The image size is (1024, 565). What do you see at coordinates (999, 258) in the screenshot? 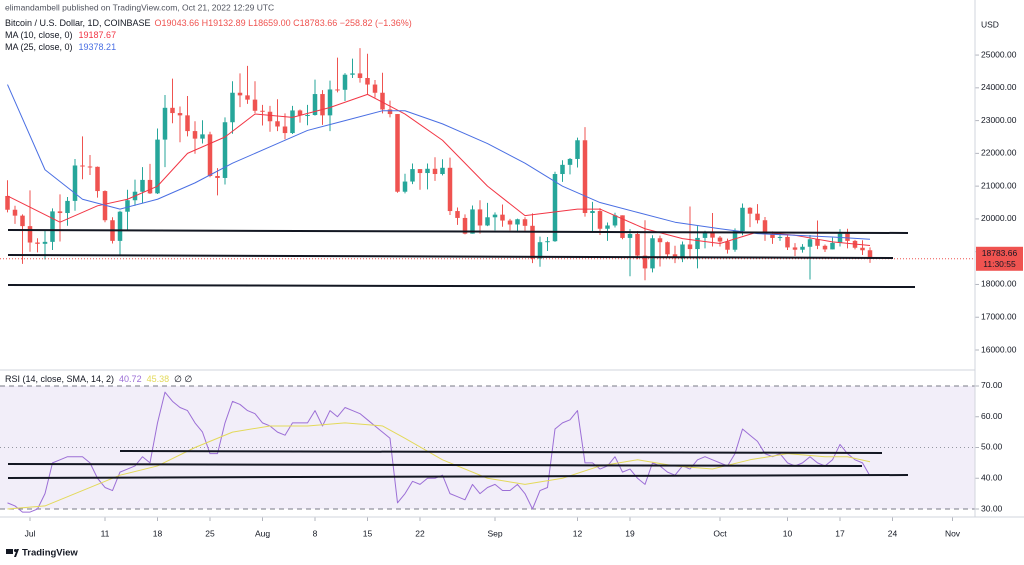
I see `last-price-box` at bounding box center [999, 258].